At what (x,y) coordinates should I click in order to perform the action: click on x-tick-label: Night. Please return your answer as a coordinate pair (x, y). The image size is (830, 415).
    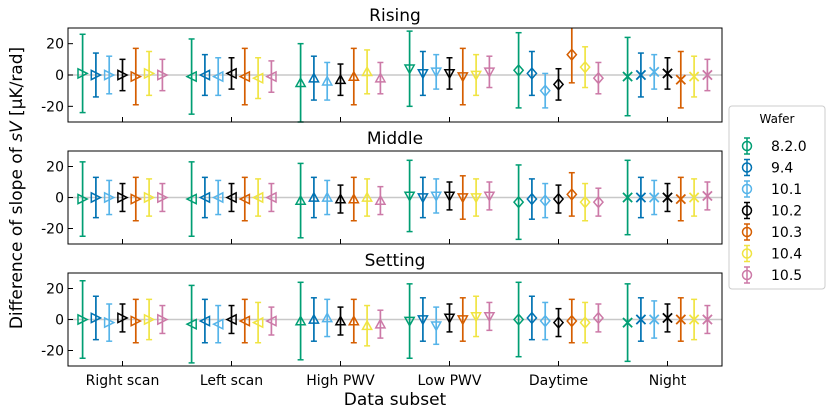
    Looking at the image, I should click on (668, 381).